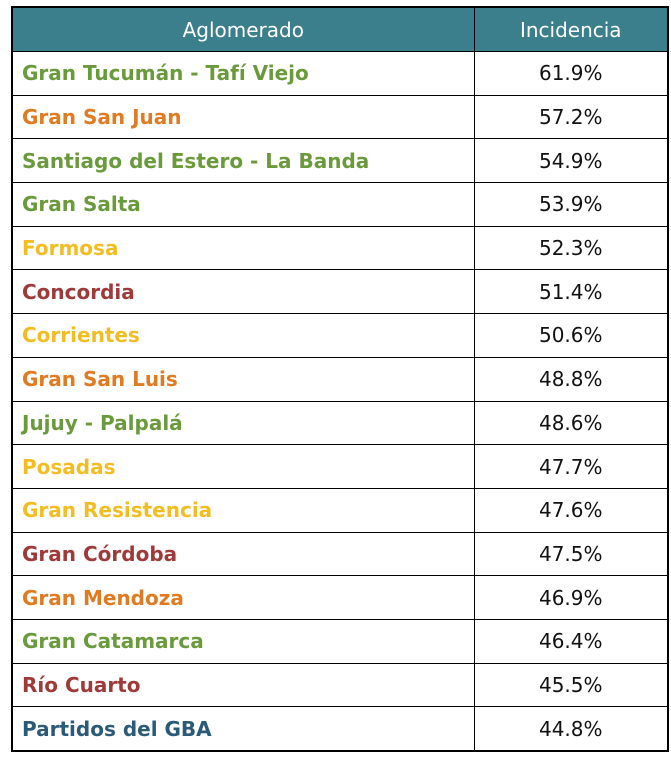 This screenshot has height=757, width=671. What do you see at coordinates (243, 510) in the screenshot?
I see `aglomerado-cell: Gran Resistencia` at bounding box center [243, 510].